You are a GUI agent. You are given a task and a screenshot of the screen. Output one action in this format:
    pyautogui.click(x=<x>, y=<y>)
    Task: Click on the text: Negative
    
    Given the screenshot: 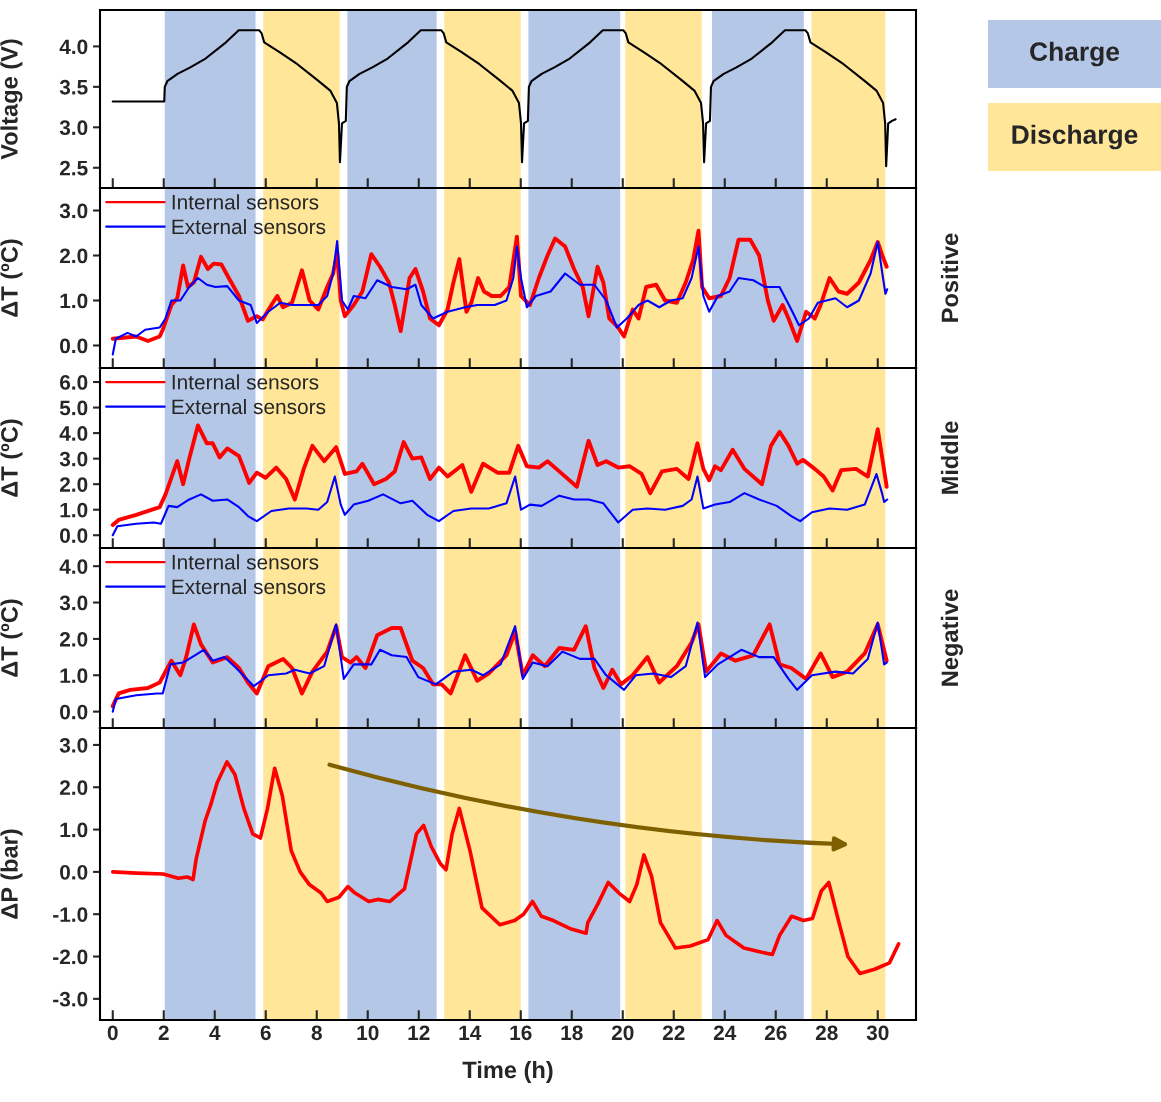 What is the action you would take?
    pyautogui.click(x=951, y=637)
    